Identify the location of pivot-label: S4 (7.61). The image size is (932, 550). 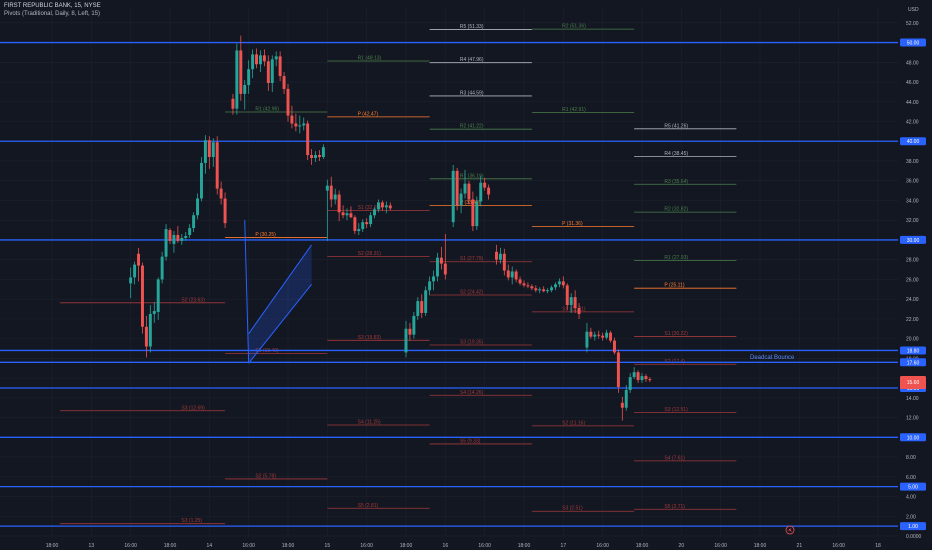
(674, 458).